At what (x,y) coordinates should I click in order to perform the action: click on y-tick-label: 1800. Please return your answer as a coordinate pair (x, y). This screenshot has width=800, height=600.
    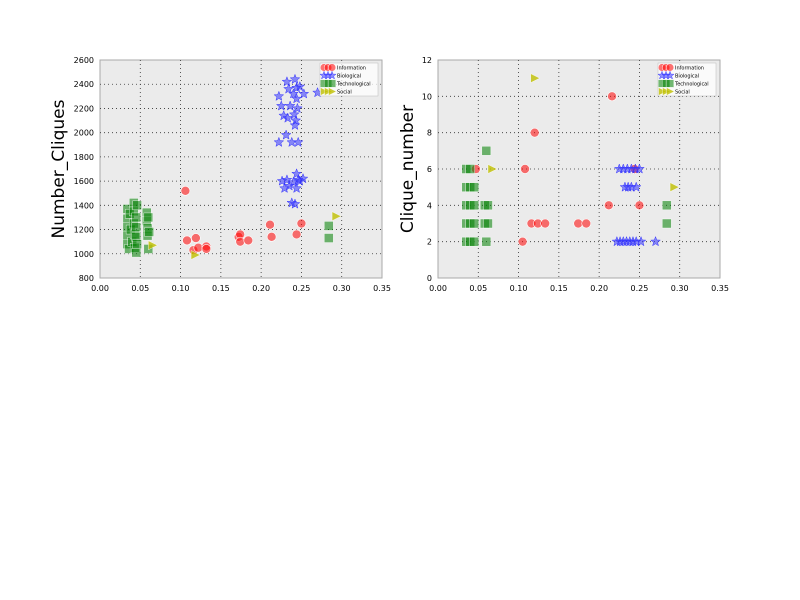
    Looking at the image, I should click on (84, 157).